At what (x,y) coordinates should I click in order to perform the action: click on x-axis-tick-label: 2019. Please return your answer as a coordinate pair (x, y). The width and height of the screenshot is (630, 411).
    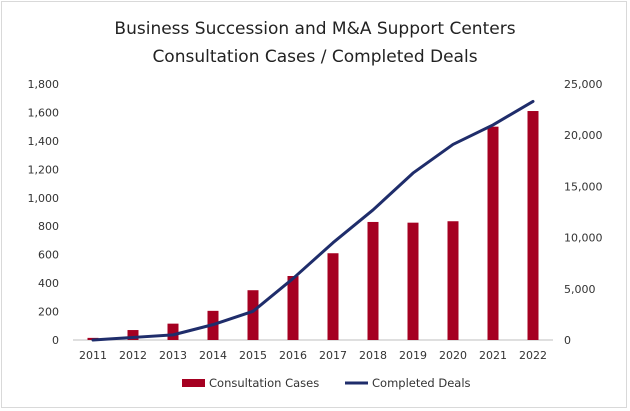
    Looking at the image, I should click on (413, 355).